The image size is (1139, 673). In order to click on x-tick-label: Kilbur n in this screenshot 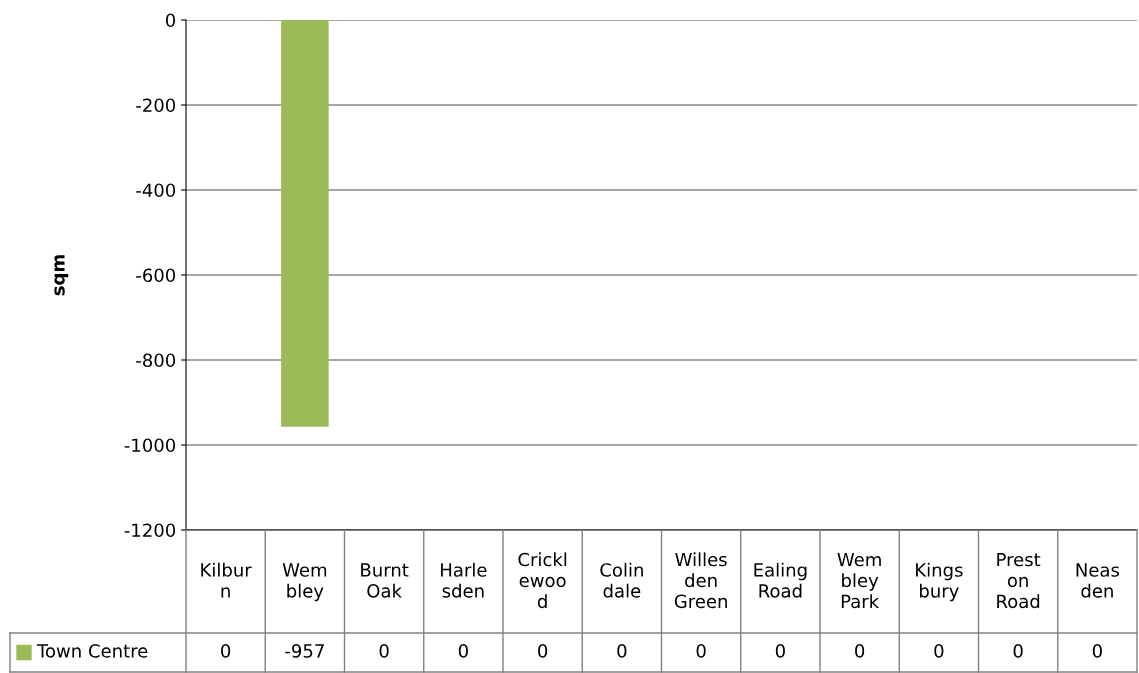, I will do `click(226, 580)`.